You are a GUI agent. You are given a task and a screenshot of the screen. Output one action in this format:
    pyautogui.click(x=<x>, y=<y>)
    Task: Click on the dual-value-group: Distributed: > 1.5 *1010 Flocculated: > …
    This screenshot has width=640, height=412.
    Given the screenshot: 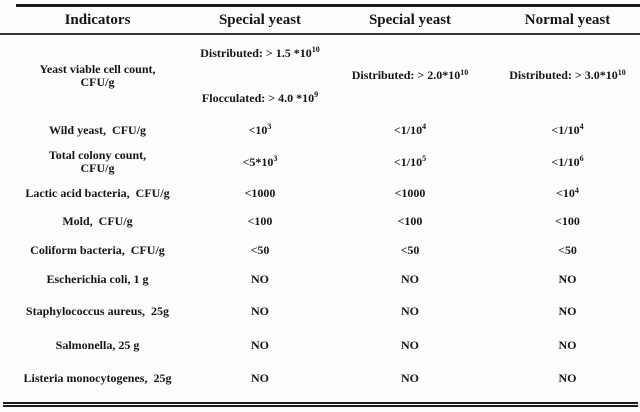 What is the action you would take?
    pyautogui.click(x=260, y=75)
    